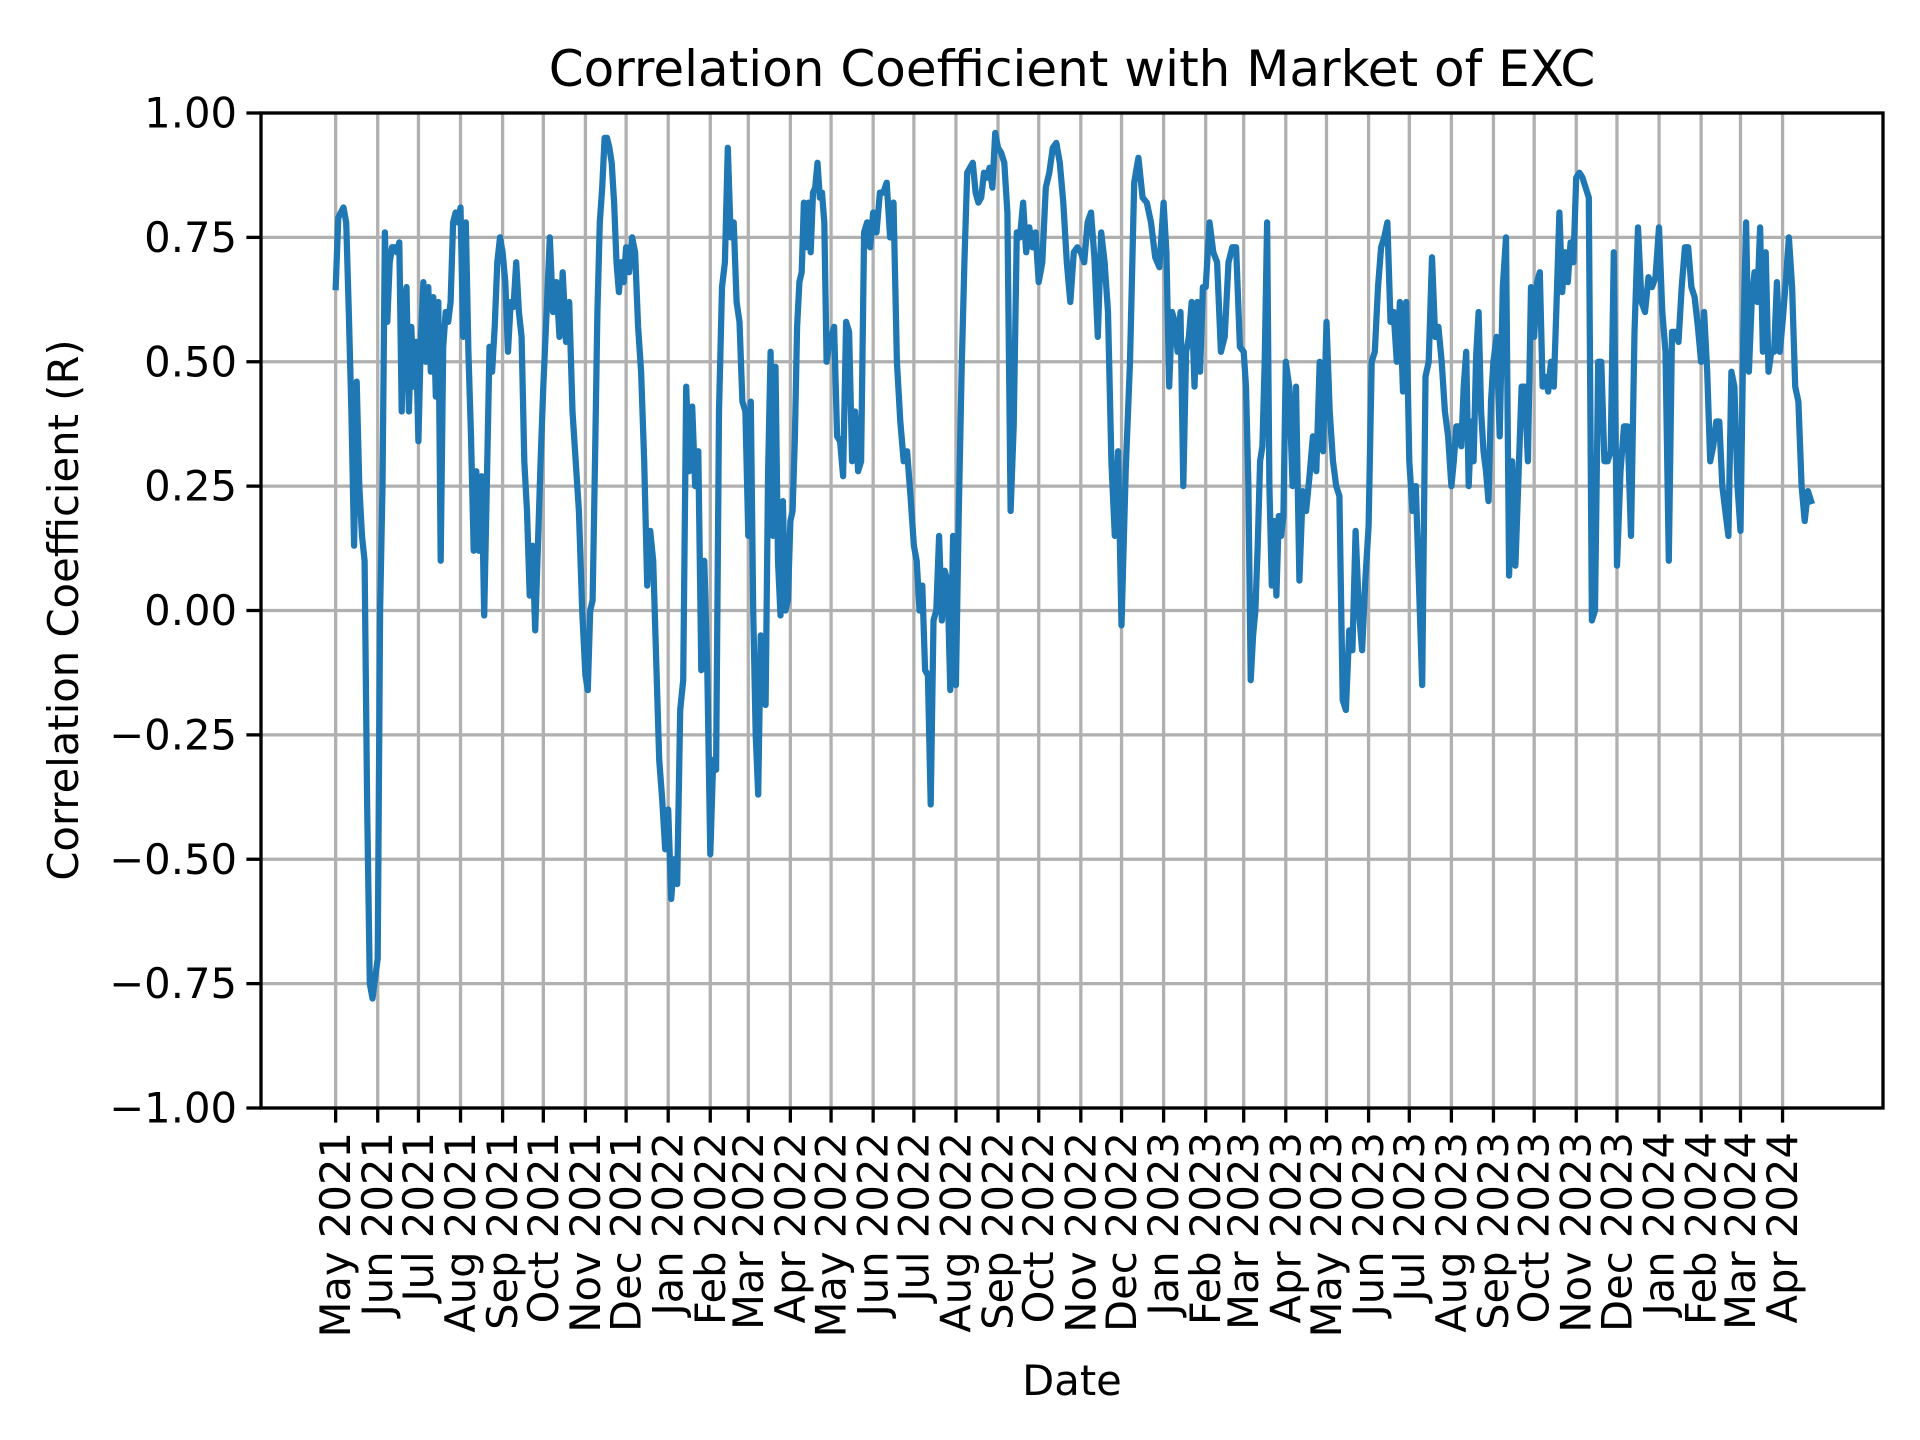  What do you see at coordinates (63, 609) in the screenshot?
I see `y-axis-label: Correlation Coefficient (R)` at bounding box center [63, 609].